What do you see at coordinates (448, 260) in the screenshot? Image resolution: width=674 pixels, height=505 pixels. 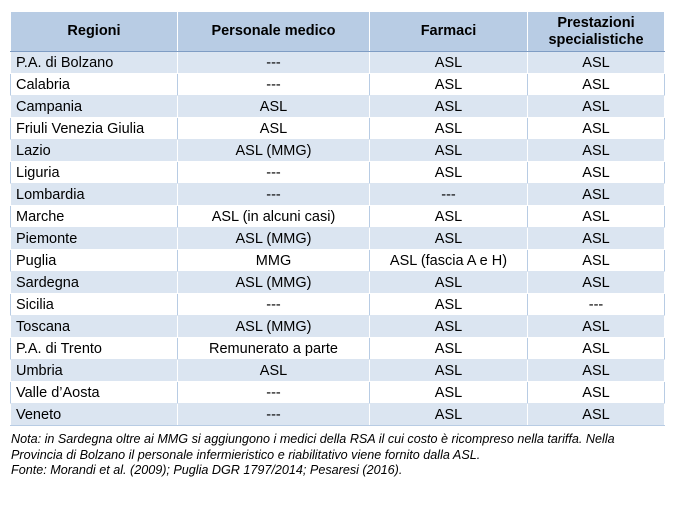 I see `cell-farmaci: ASL (fascia A e H)` at bounding box center [448, 260].